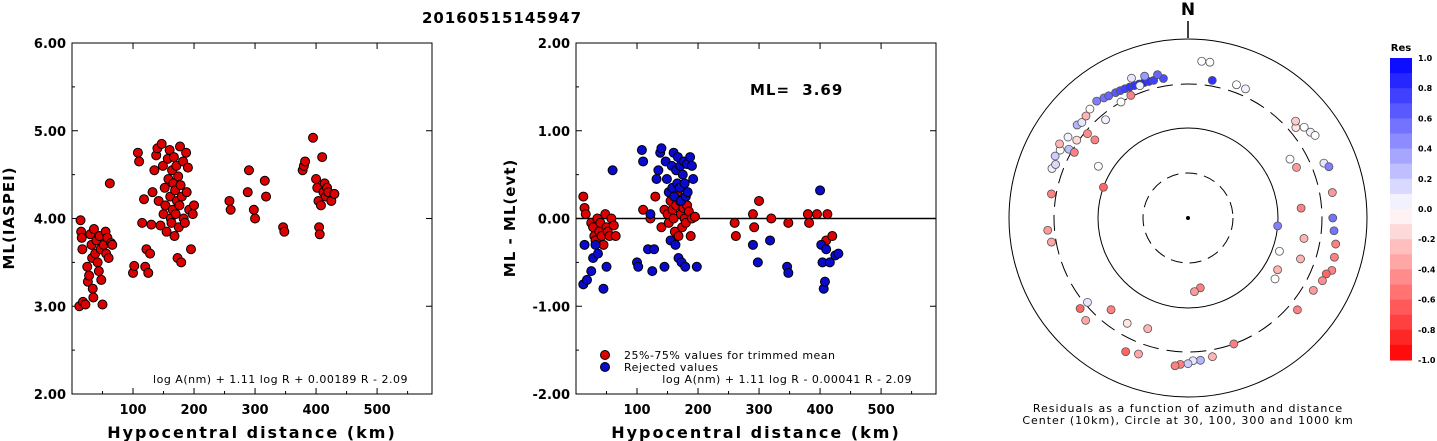 The image size is (1437, 441). What do you see at coordinates (1401, 209) in the screenshot?
I see `residual-colorbar` at bounding box center [1401, 209].